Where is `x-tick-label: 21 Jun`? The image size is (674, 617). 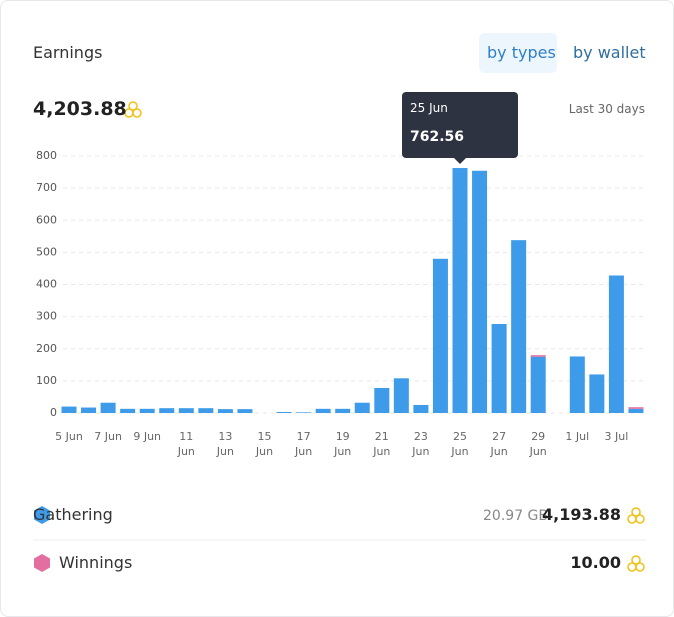 x-tick-label: 21 Jun is located at coordinates (382, 444).